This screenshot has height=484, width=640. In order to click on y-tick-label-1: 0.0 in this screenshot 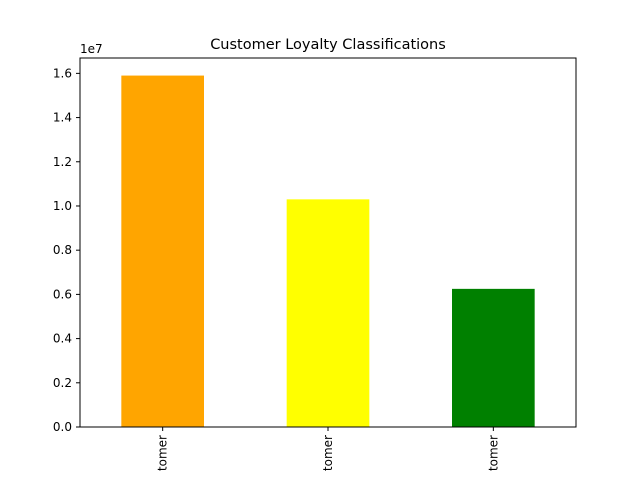, I will do `click(62, 427)`.